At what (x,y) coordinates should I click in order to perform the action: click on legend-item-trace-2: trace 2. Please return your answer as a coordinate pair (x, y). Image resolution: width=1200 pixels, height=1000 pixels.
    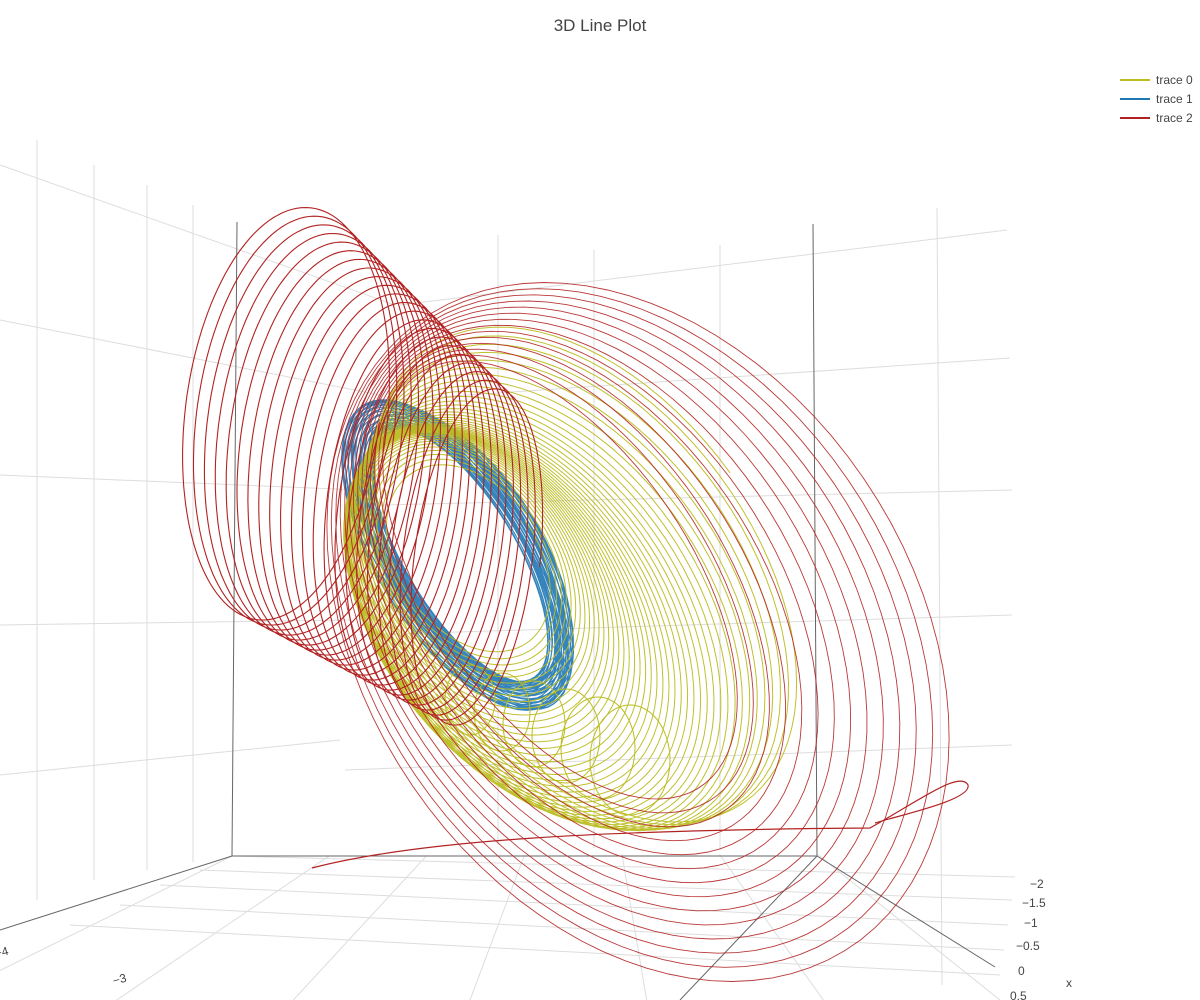
    Looking at the image, I should click on (1160, 117).